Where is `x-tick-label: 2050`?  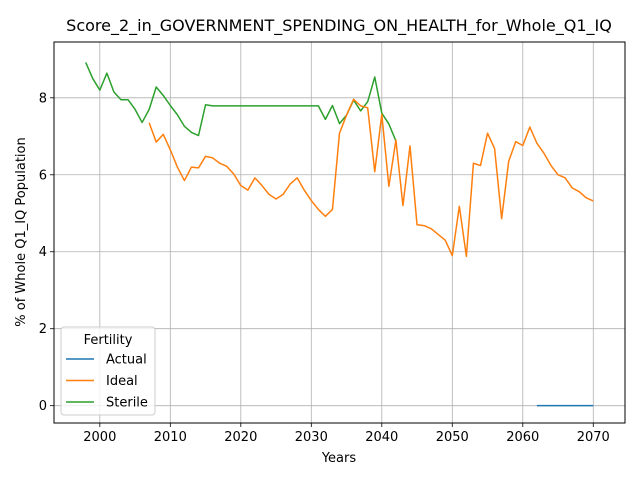
x-tick-label: 2050 is located at coordinates (452, 437).